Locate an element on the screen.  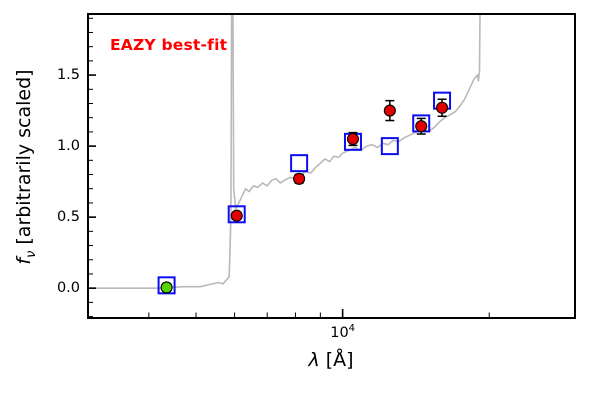
y-tick-label: 1.0 is located at coordinates (68, 146).